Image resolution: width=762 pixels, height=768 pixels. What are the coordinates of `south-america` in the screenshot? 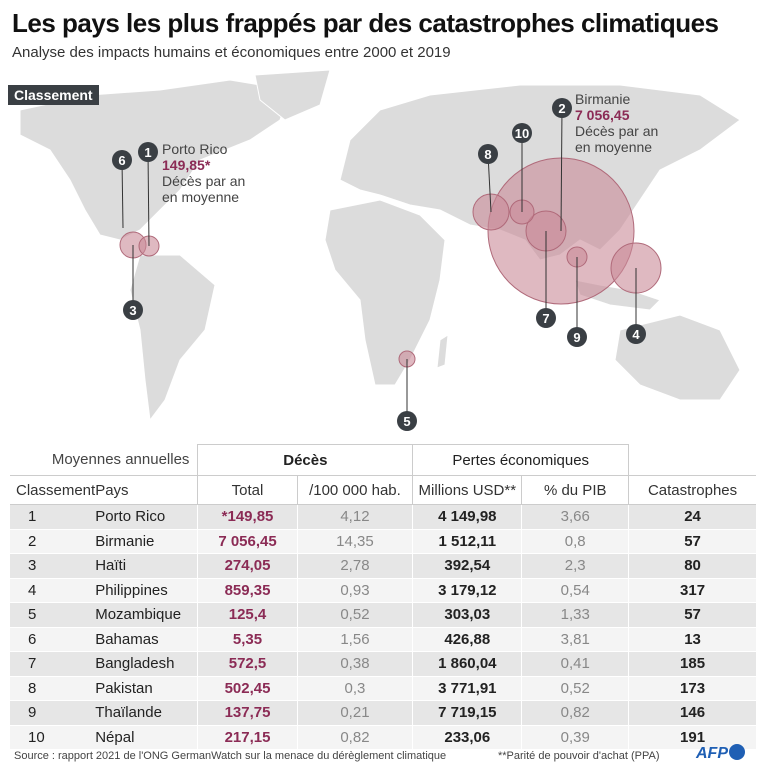 It's located at (172, 338).